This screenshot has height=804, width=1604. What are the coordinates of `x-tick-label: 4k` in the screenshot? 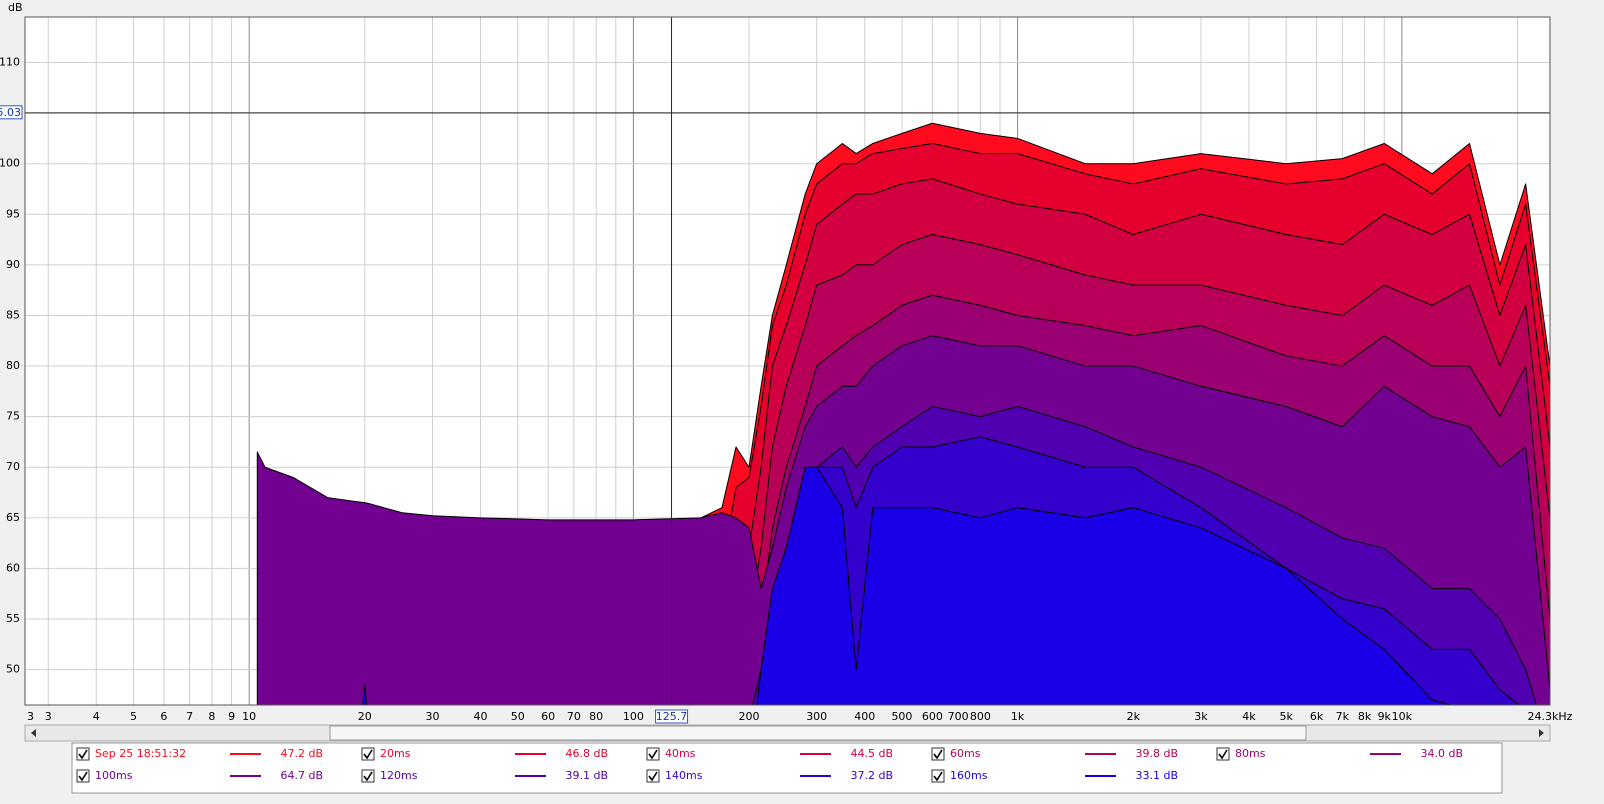 It's located at (1249, 716).